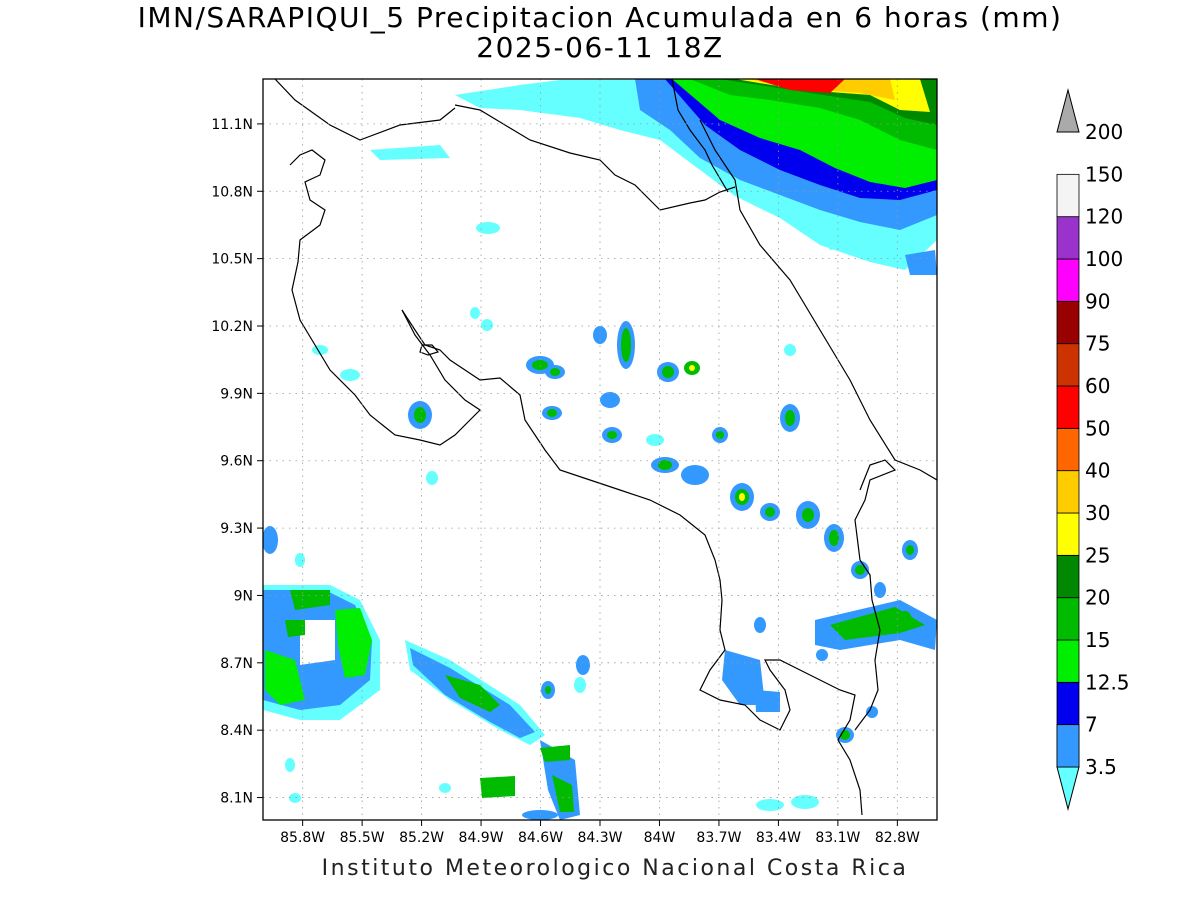  What do you see at coordinates (555, 753) in the screenshot?
I see `precip-area-streak4` at bounding box center [555, 753].